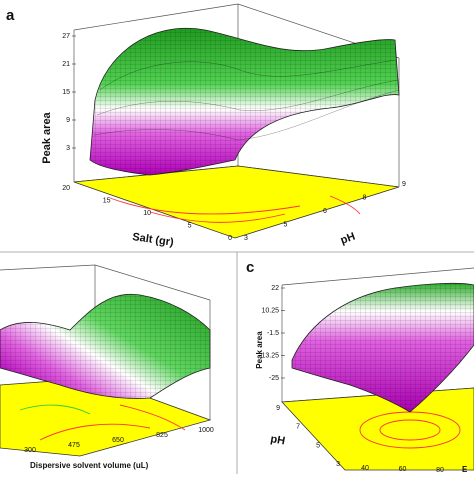 This screenshot has width=474, height=479. I want to click on panel-a-x-tick-2: 10, so click(147, 213).